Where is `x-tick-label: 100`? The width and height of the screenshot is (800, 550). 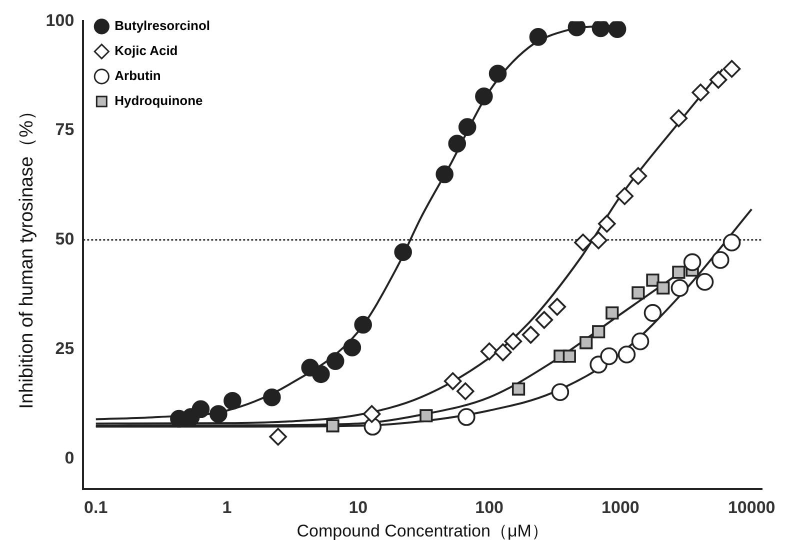 x-tick-label: 100 is located at coordinates (489, 508).